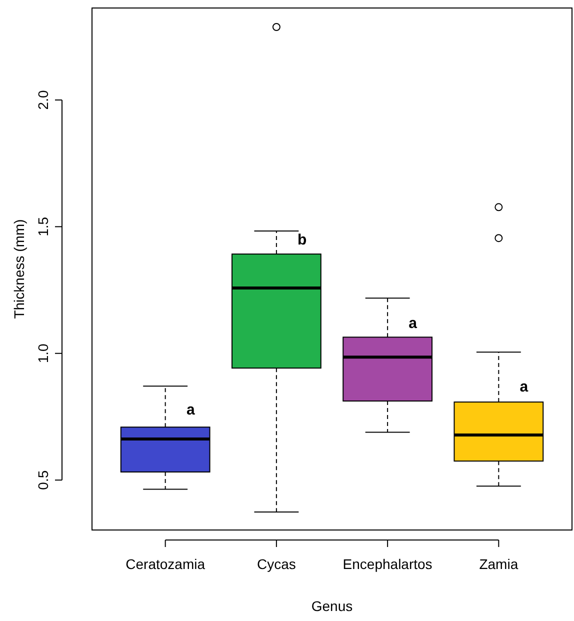  Describe the element at coordinates (498, 564) in the screenshot. I see `x-tick-label: Zamia` at that location.